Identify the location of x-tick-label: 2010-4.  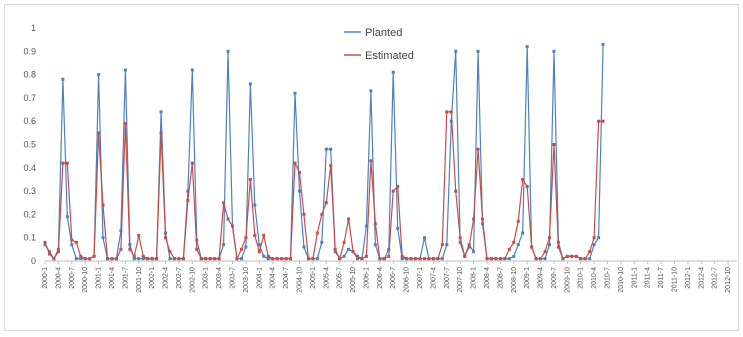
(594, 278).